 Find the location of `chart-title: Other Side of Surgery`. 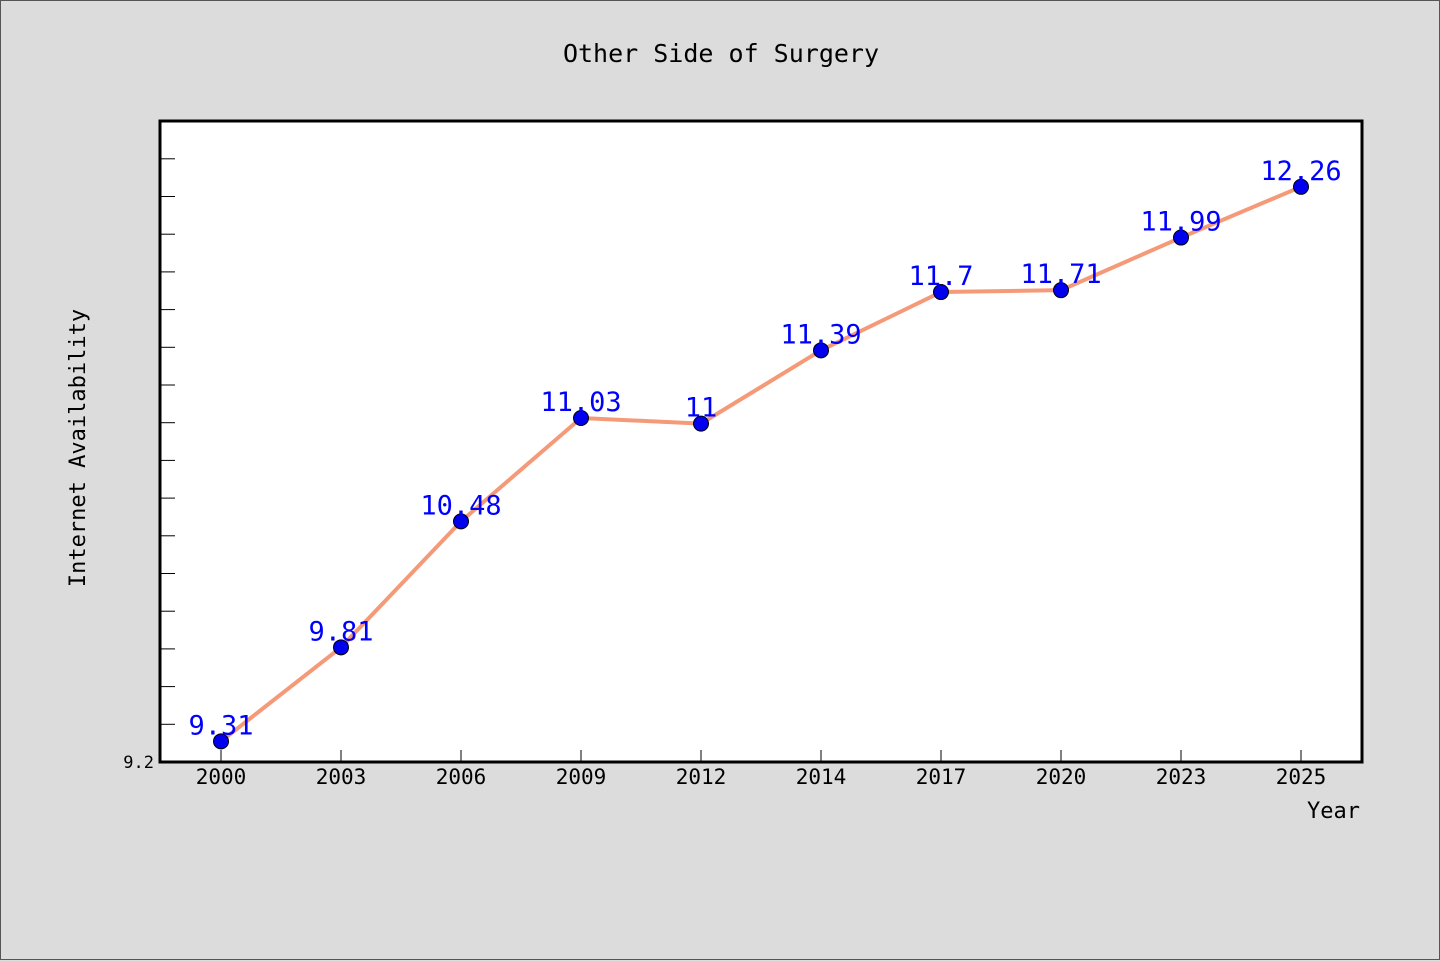

chart-title: Other Side of Surgery is located at coordinates (721, 53).